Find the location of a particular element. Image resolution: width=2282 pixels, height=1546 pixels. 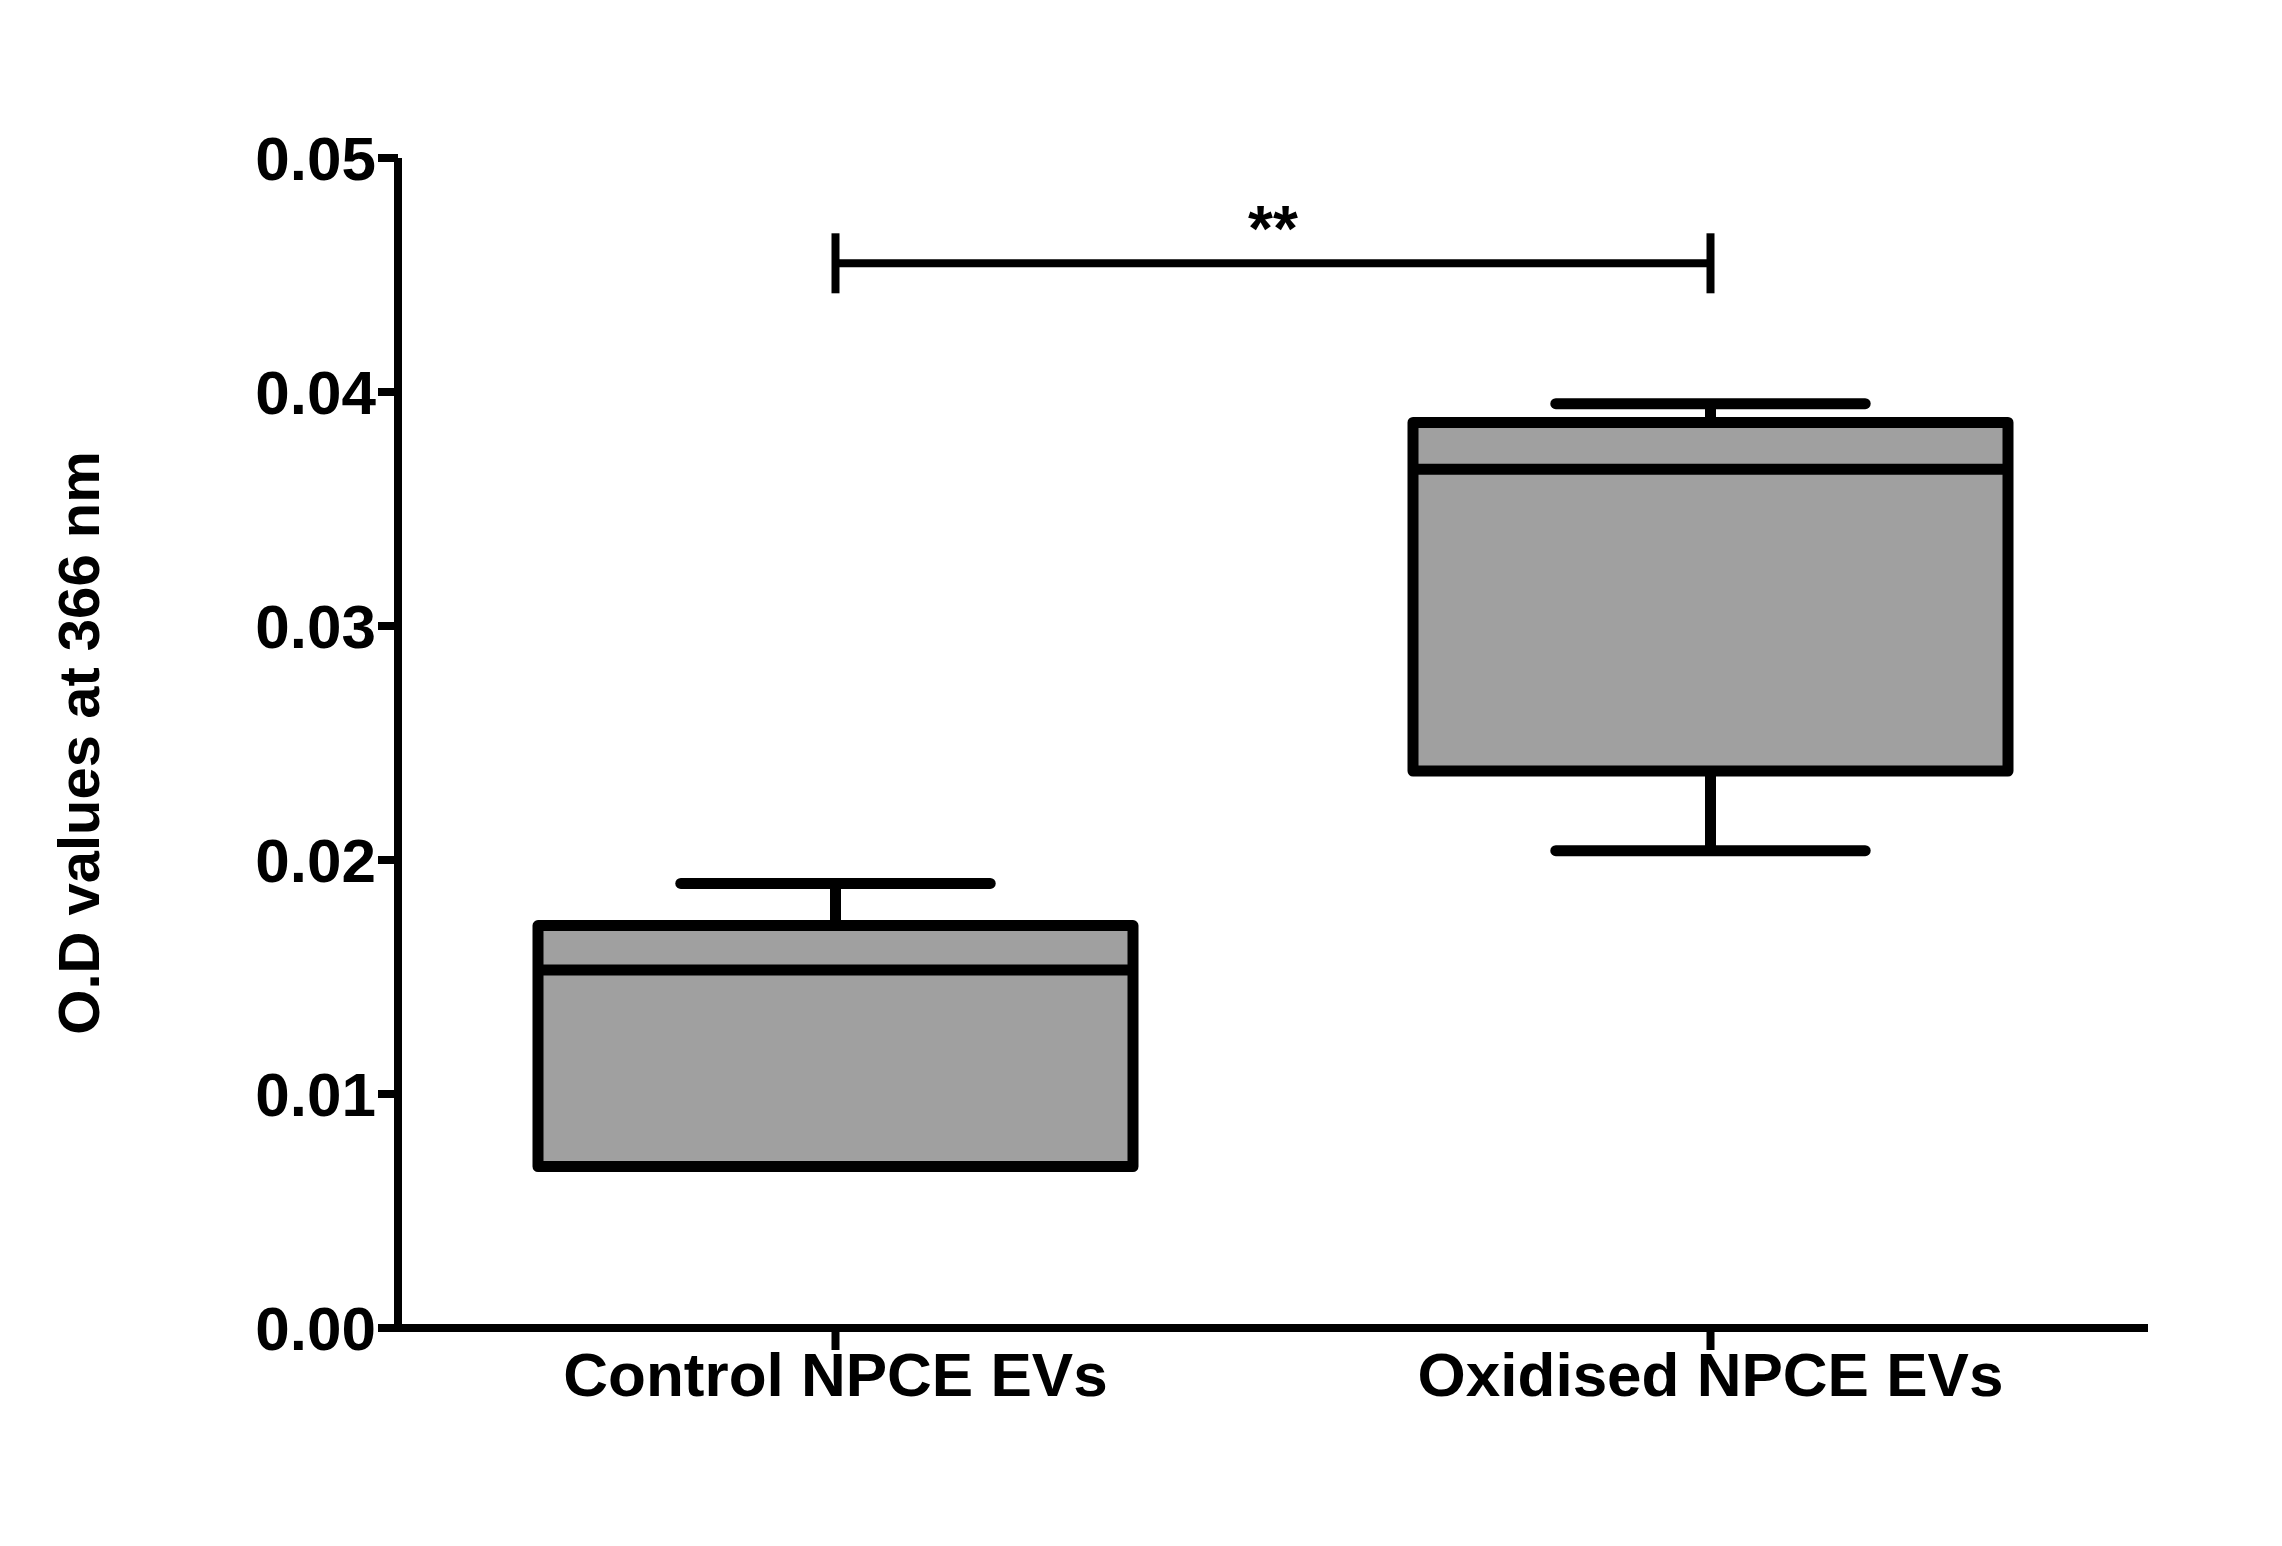

y-tick-label: 0.04 is located at coordinates (316, 393).